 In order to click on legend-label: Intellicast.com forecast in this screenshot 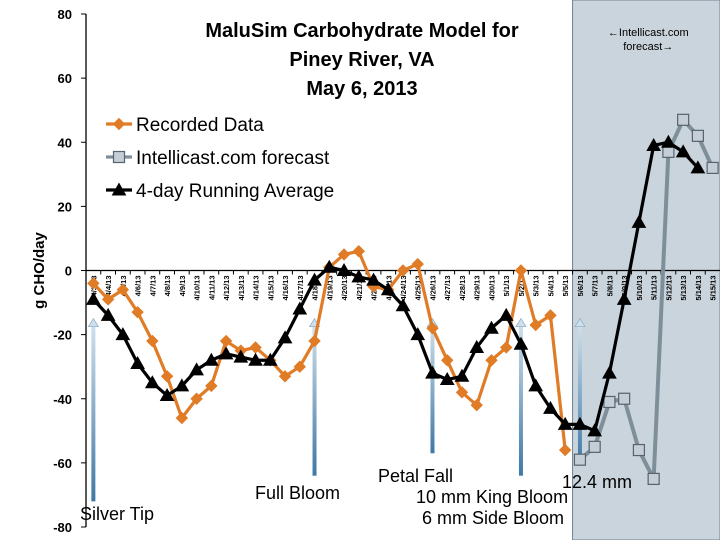, I will do `click(233, 158)`.